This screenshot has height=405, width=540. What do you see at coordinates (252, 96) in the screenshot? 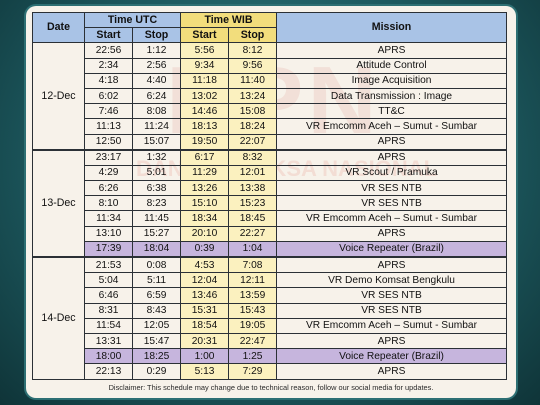
I see `wib-stop-cell: 13:24` at bounding box center [252, 96].